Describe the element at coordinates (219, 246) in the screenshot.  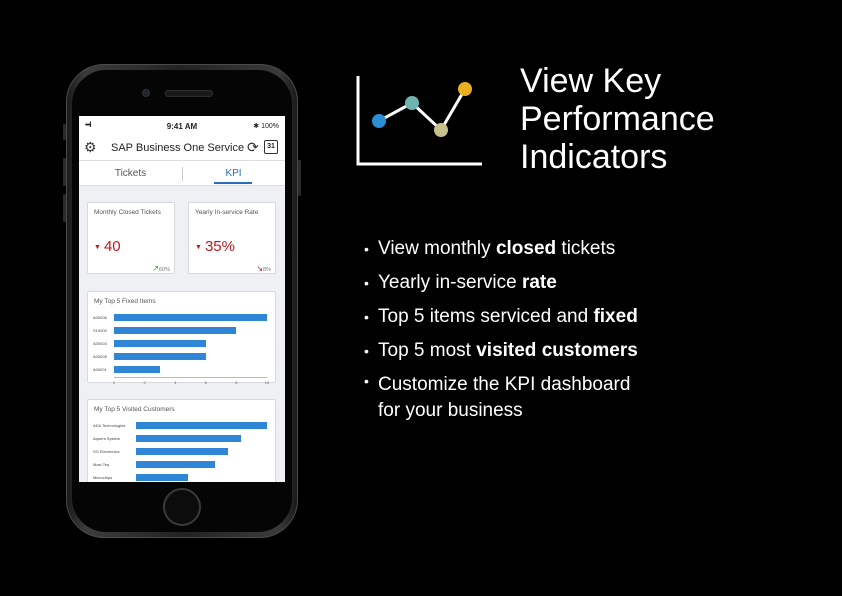
I see `kpi-value-number: 35%` at that location.